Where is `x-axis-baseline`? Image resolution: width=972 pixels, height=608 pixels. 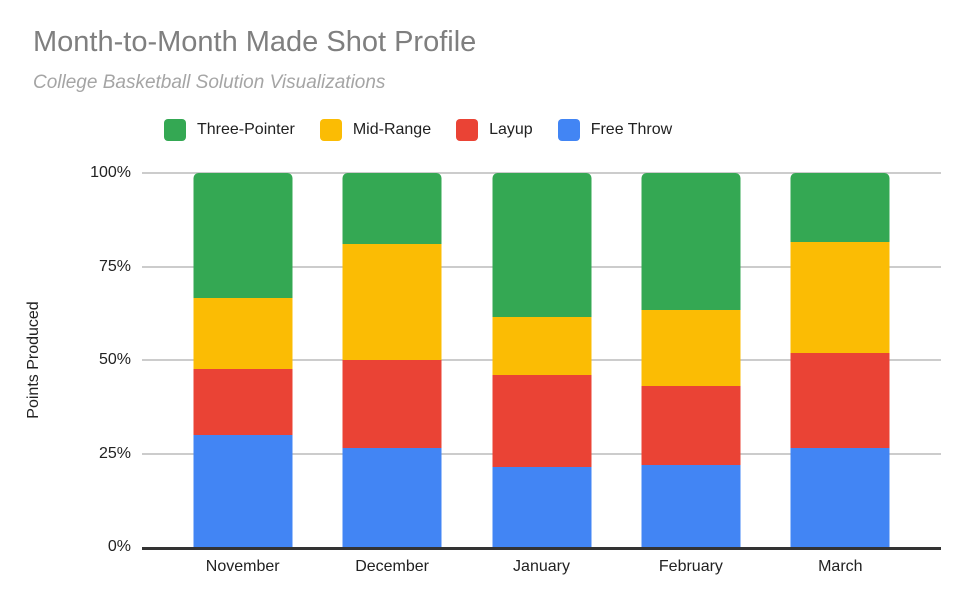
x-axis-baseline is located at coordinates (541, 548).